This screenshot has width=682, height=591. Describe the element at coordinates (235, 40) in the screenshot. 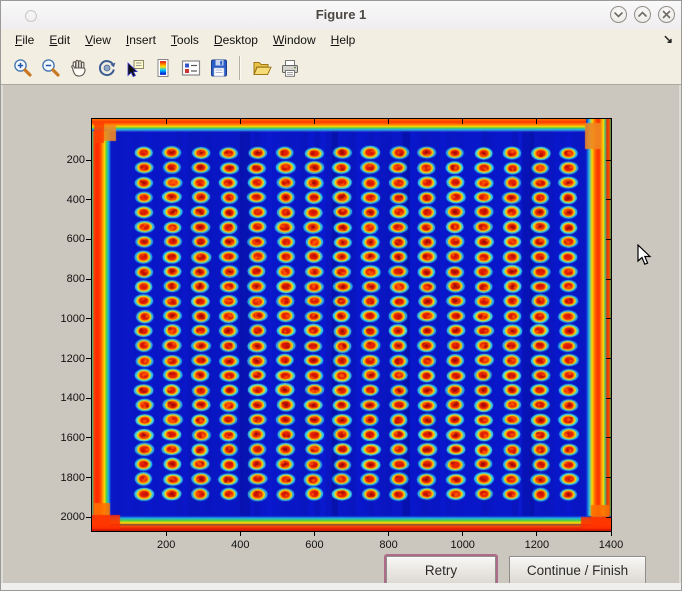

I see `menu-desktop: Desktop` at that location.